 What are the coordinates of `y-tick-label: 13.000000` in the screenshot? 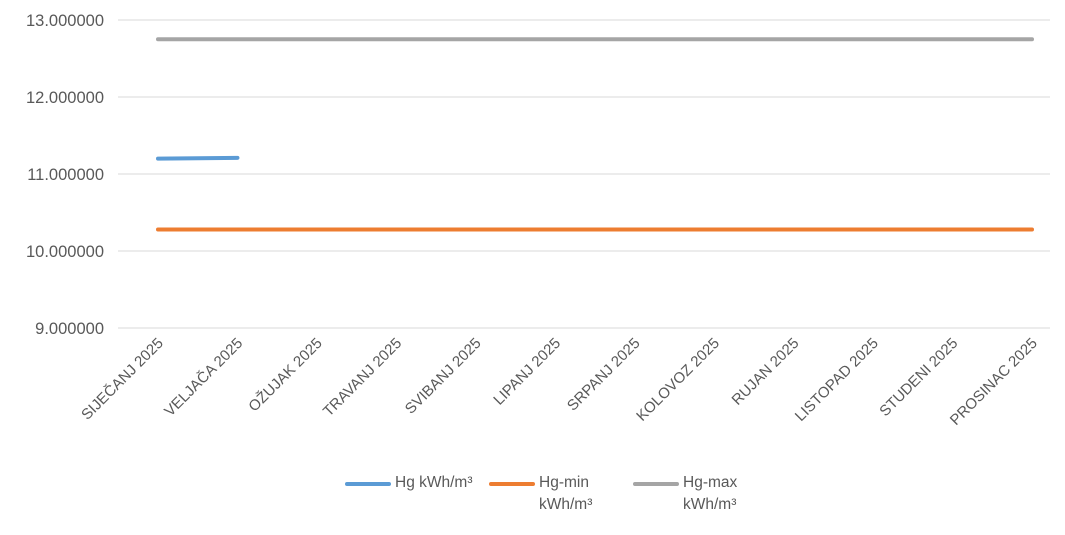 It's located at (65, 21).